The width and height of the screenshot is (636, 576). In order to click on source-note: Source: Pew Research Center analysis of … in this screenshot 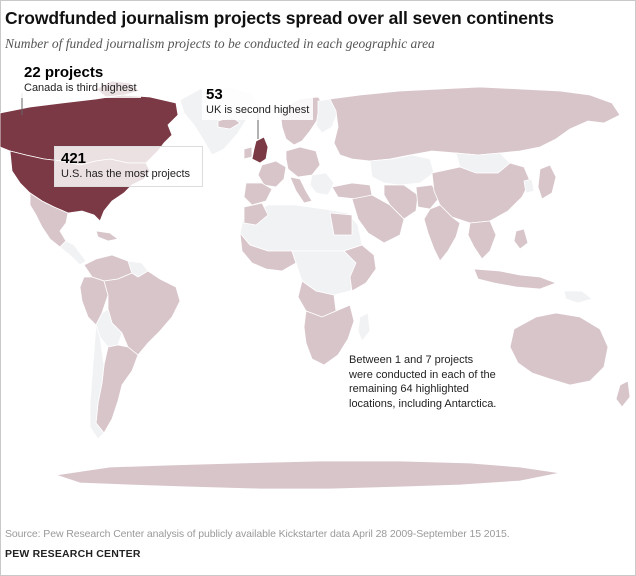, I will do `click(257, 534)`.